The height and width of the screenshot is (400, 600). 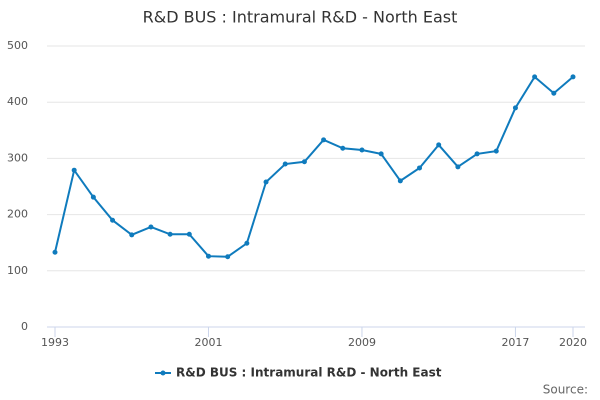 What do you see at coordinates (17, 270) in the screenshot?
I see `y-tick-label: 100` at bounding box center [17, 270].